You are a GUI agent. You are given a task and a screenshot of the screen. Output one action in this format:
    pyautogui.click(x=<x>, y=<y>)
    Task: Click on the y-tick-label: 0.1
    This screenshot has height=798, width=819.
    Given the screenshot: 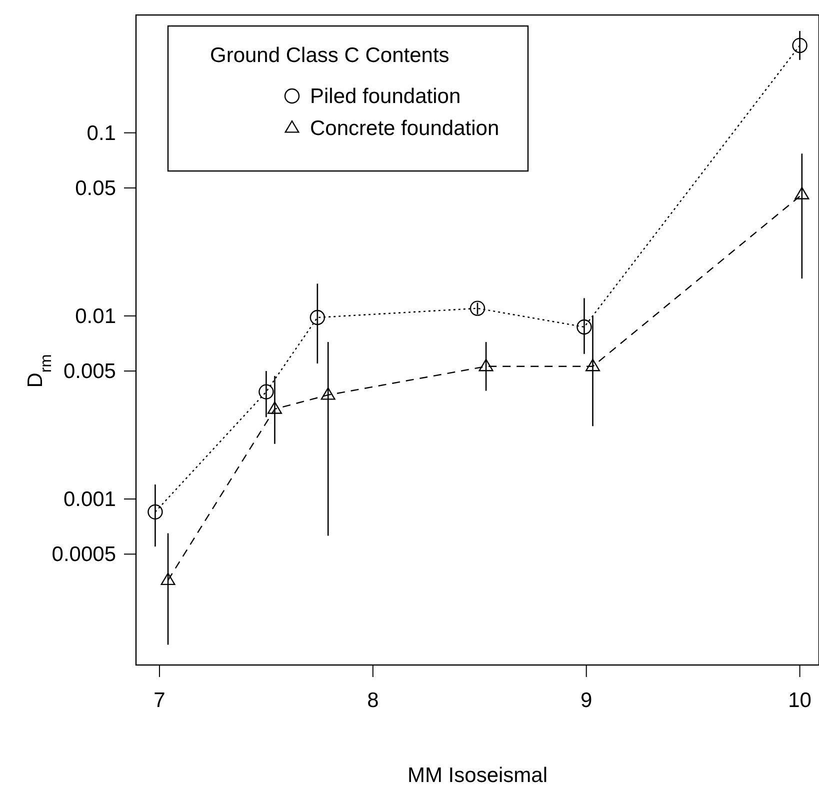 What is the action you would take?
    pyautogui.click(x=101, y=133)
    